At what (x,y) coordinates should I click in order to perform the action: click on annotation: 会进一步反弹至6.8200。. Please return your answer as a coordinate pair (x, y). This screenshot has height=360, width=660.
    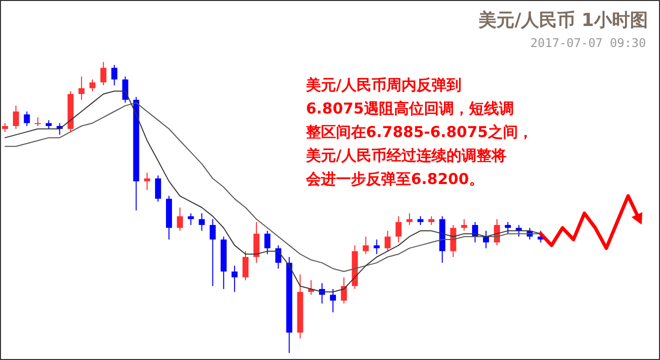
    Looking at the image, I should click on (394, 179).